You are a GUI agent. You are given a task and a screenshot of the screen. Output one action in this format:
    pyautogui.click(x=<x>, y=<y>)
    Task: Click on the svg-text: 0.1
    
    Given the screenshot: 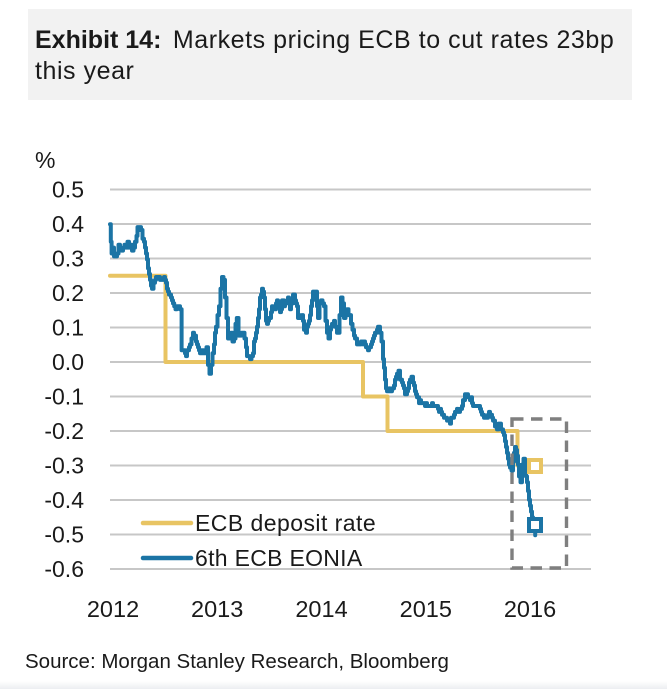 What is the action you would take?
    pyautogui.click(x=68, y=328)
    